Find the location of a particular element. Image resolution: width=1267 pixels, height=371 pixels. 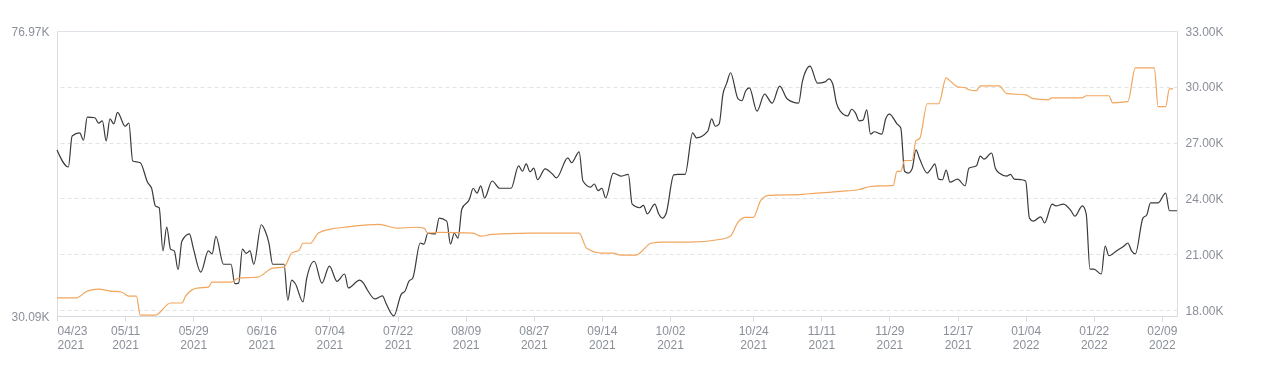

y2-tick-label: 21.00K is located at coordinates (1204, 254).